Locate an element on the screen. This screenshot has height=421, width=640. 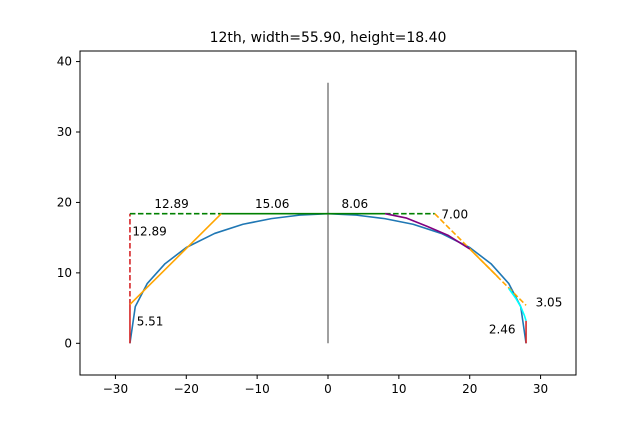
annotation-label: 2.46 is located at coordinates (502, 329).